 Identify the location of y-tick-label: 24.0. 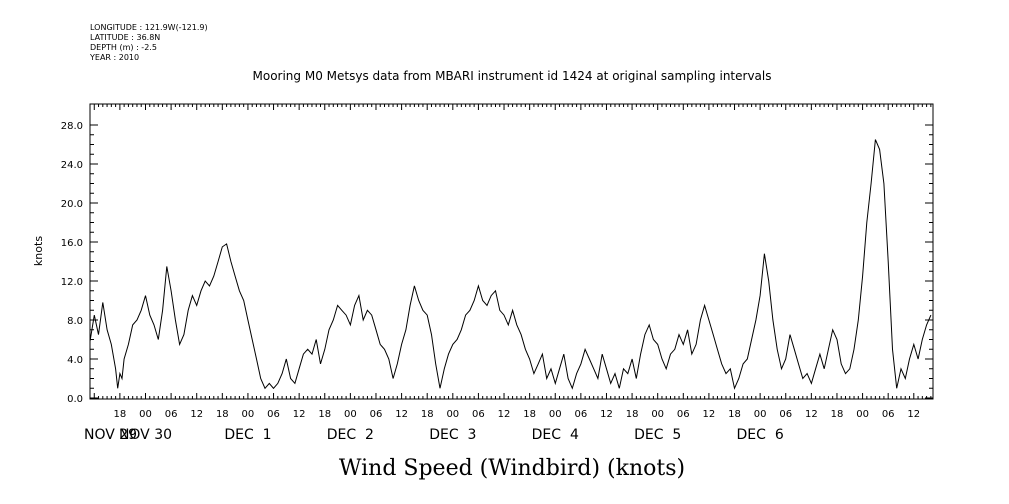
(72, 165).